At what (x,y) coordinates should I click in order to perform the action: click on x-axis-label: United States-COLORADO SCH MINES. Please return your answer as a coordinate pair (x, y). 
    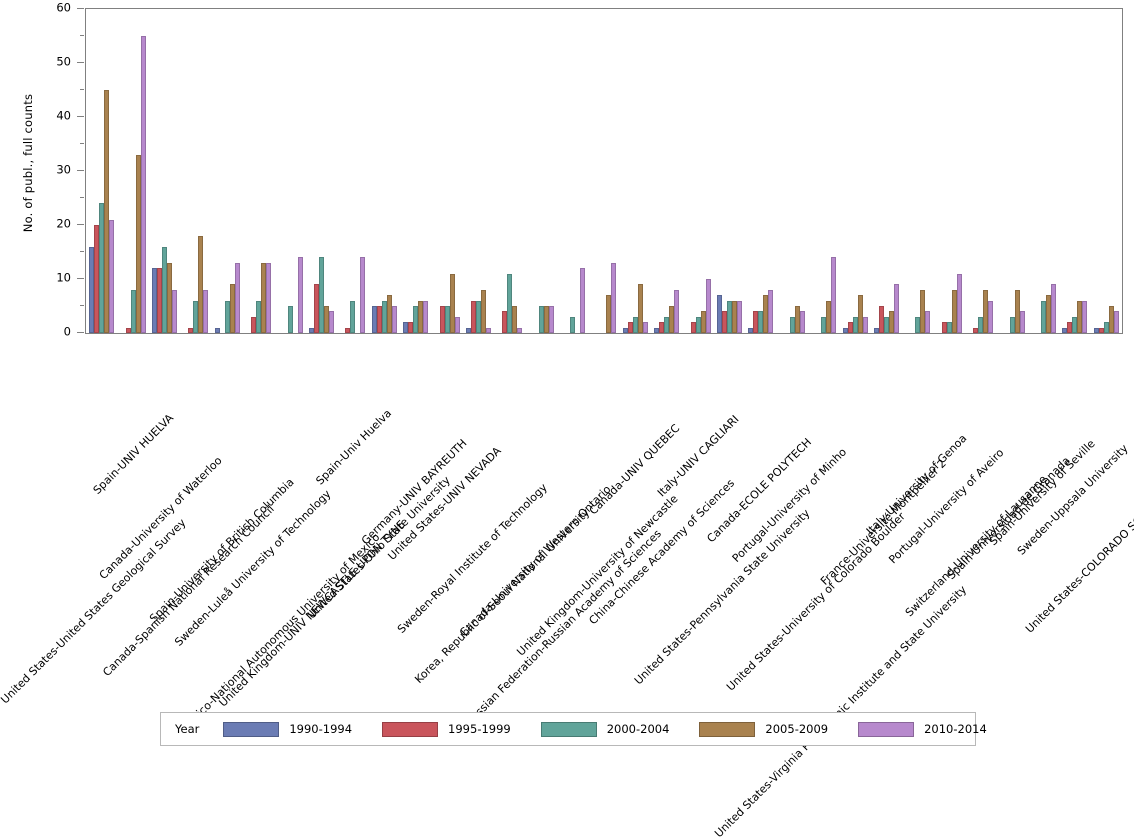
    Looking at the image, I should click on (1078, 558).